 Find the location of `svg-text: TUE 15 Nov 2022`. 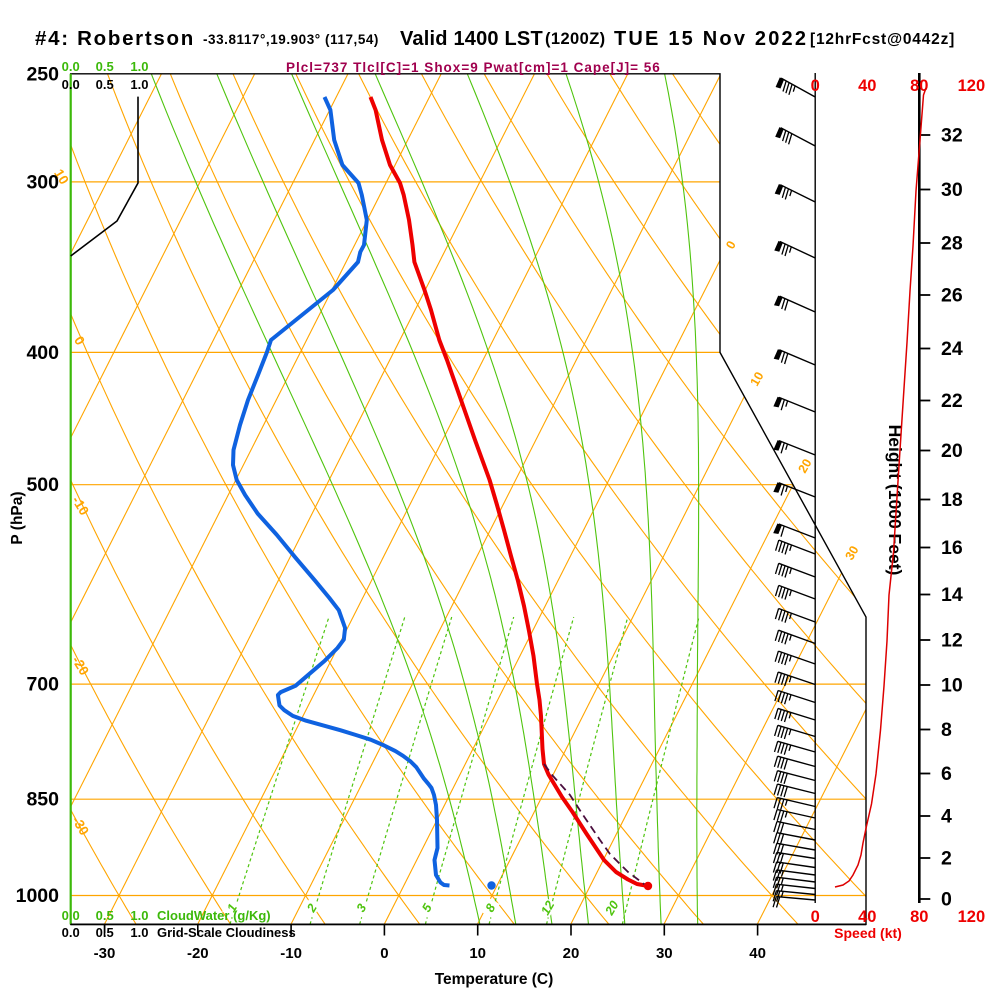

svg-text: TUE 15 Nov 2022 is located at coordinates (711, 39).